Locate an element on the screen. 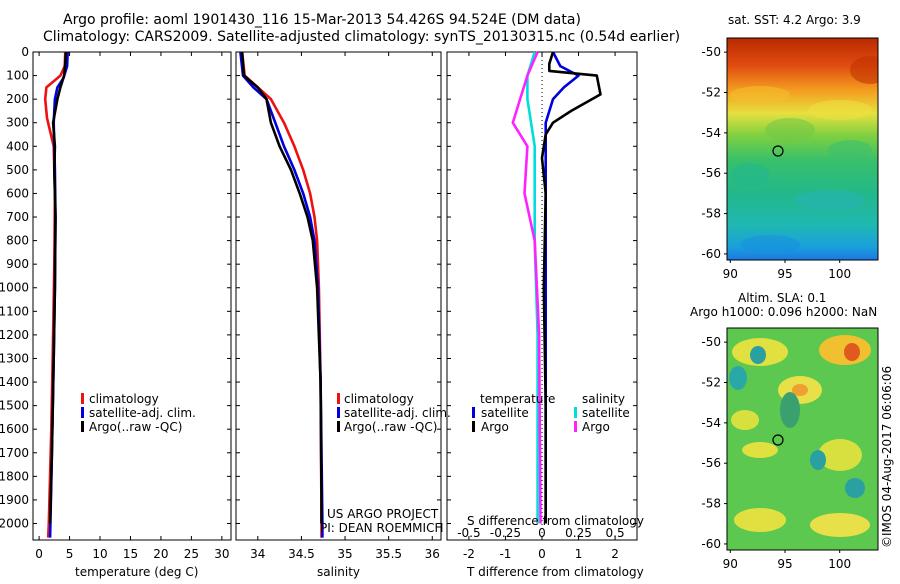  y-tick-label: 1100 is located at coordinates (14, 311).